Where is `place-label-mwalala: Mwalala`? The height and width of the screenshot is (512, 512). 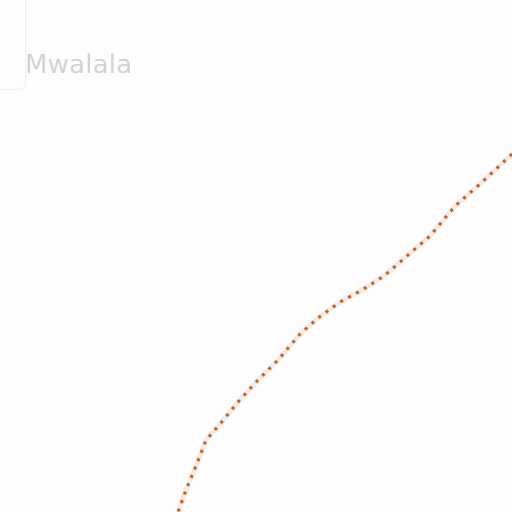
place-label-mwalala: Mwalala is located at coordinates (79, 65).